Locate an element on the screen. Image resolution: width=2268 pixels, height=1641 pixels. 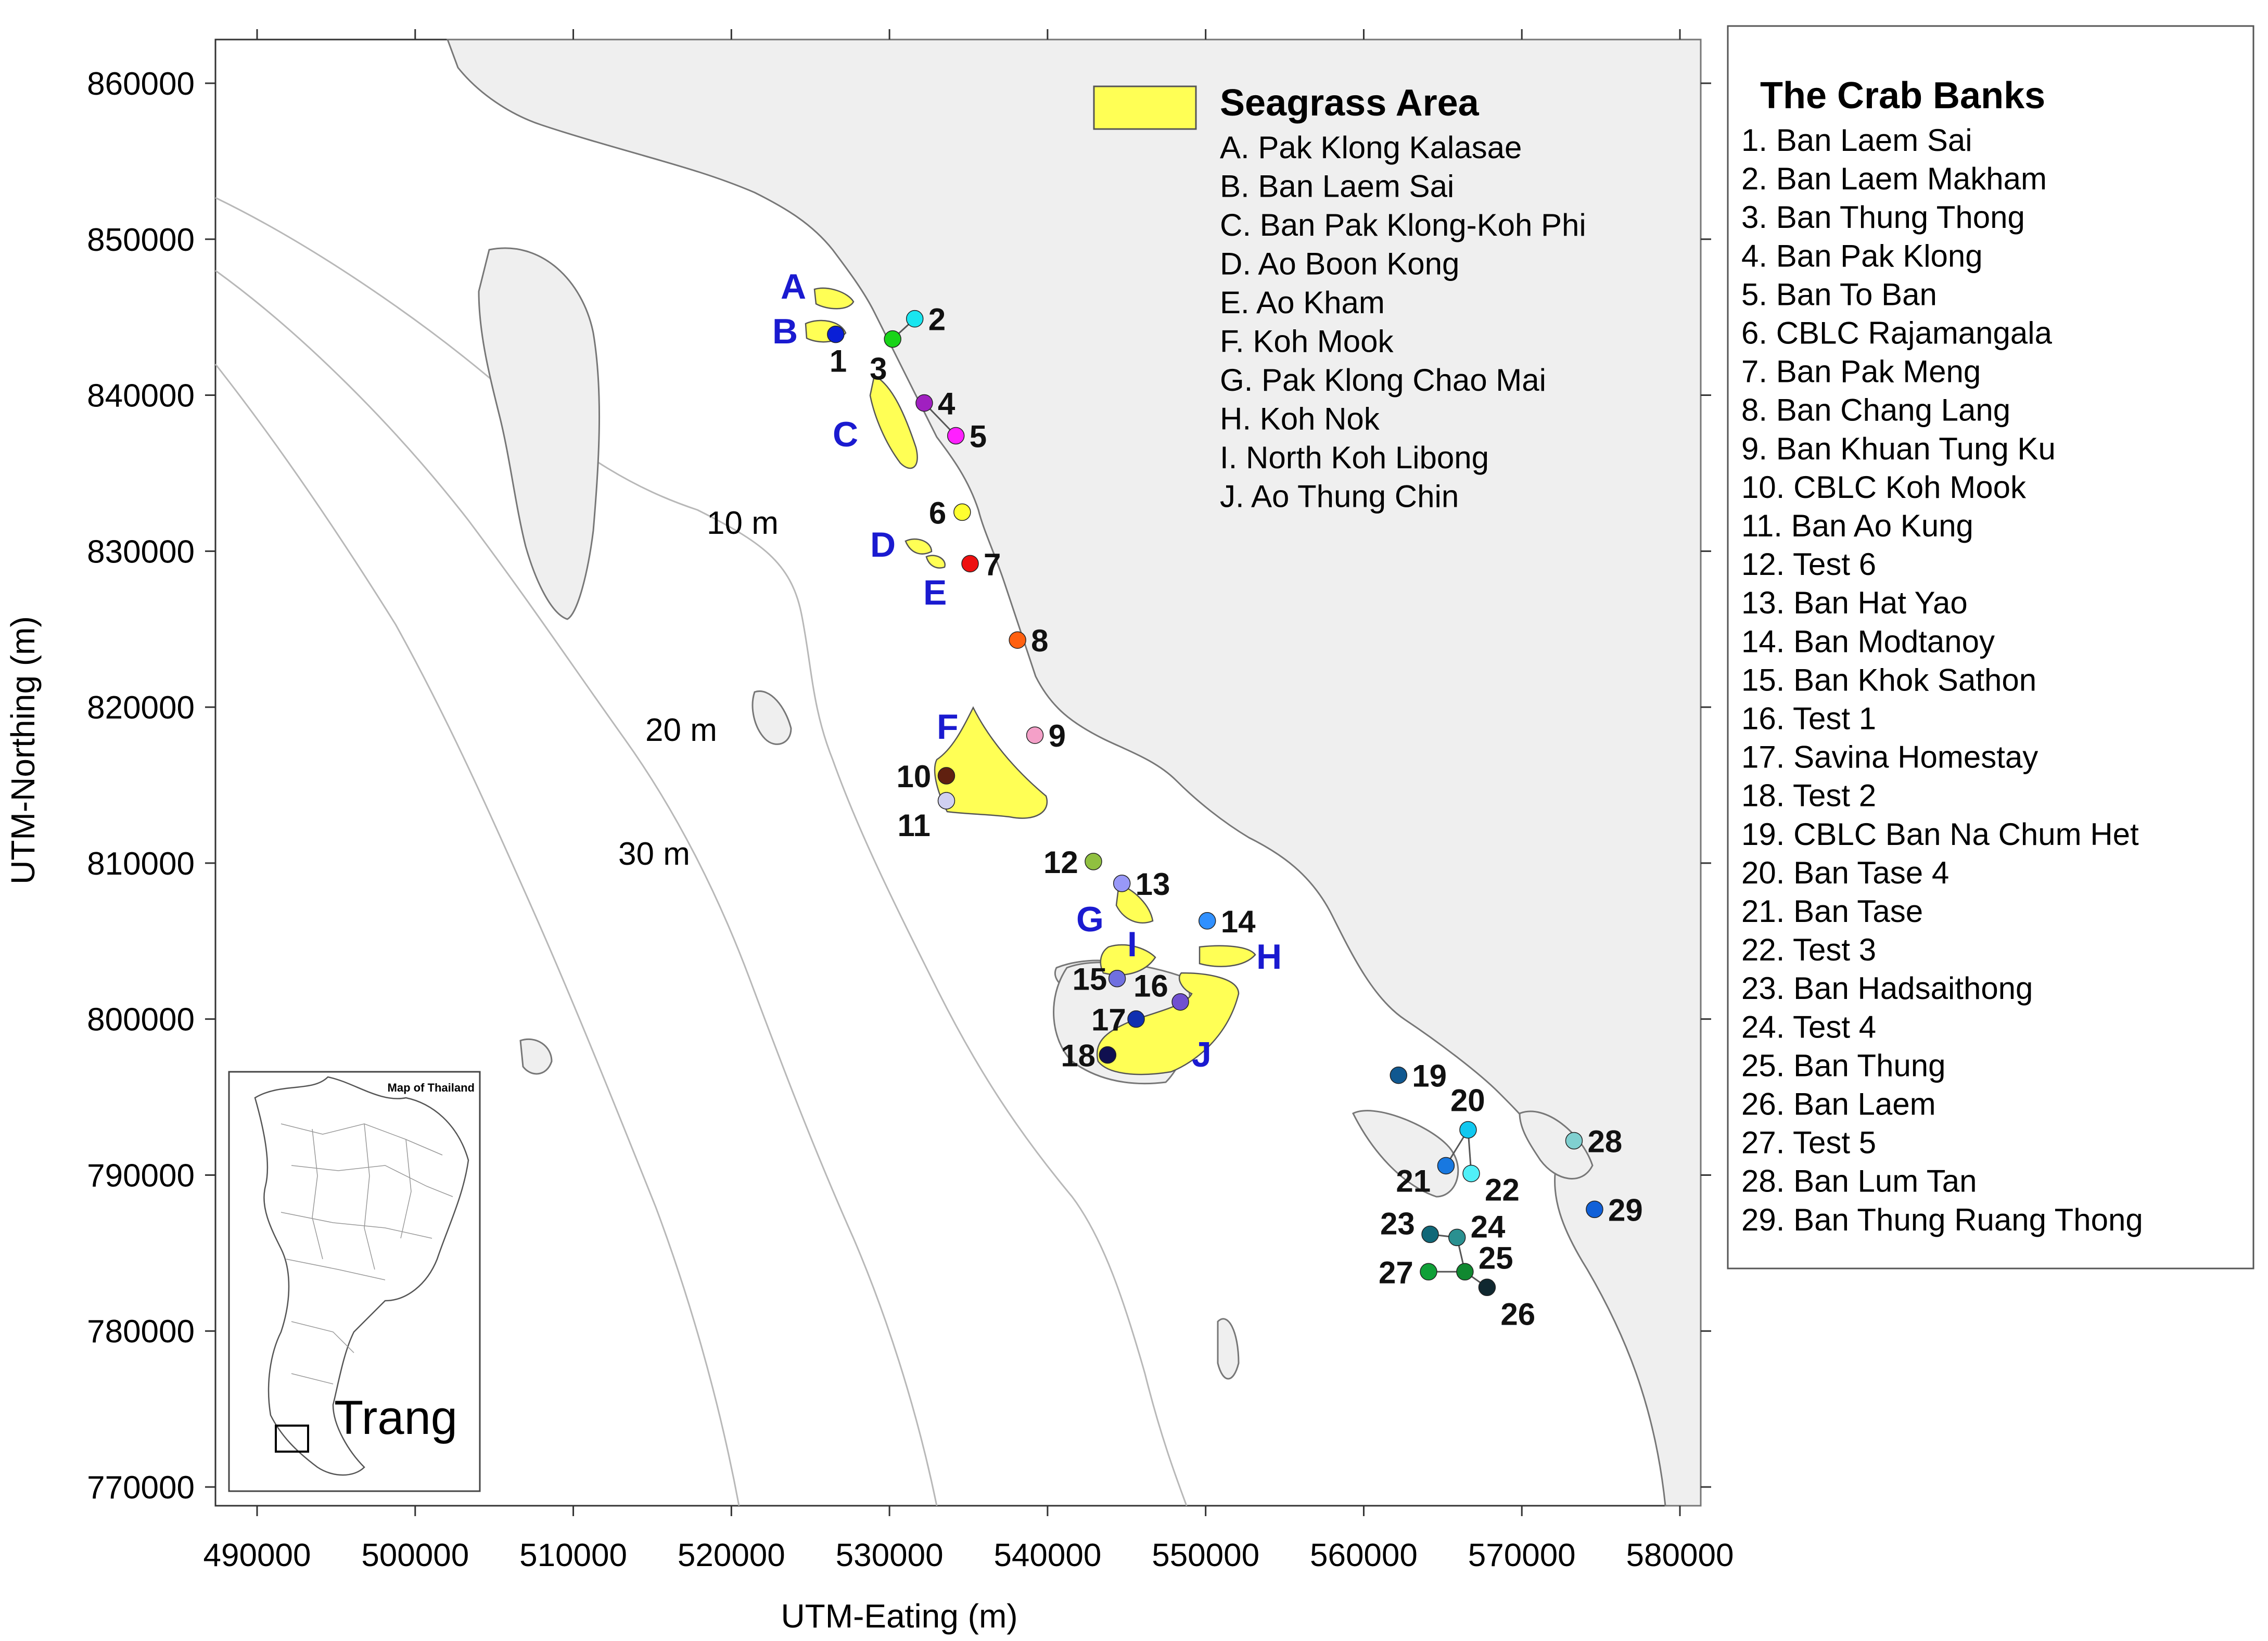
crab-bank-site-label: 28 is located at coordinates (1604, 1141).